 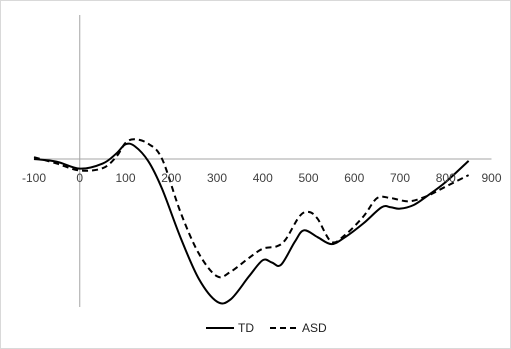 I want to click on x-tick-label: 900, so click(x=491, y=178).